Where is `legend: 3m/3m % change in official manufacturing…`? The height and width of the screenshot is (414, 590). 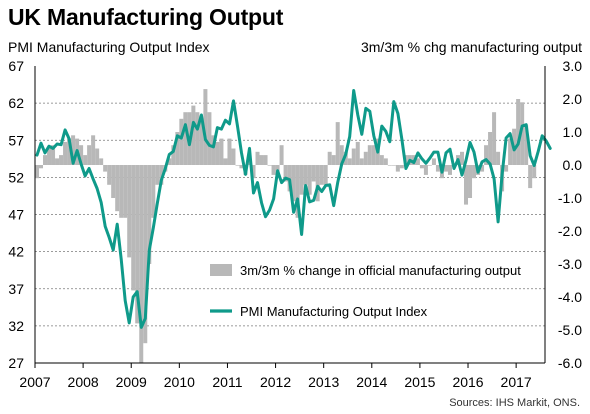
legend: 3m/3m % change in official manufacturing… is located at coordinates (365, 291).